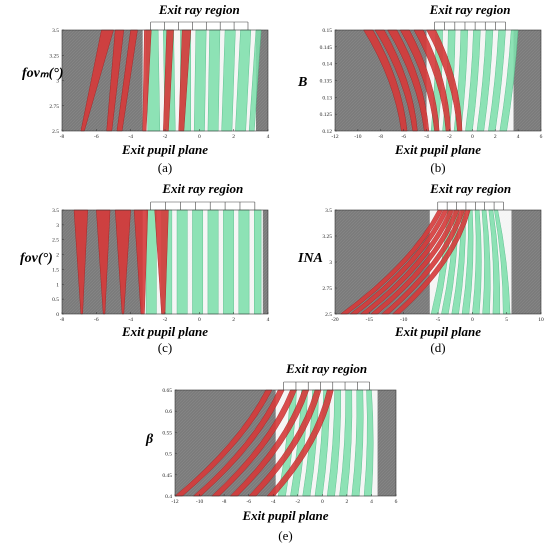 The height and width of the screenshot is (550, 548). What do you see at coordinates (302, 82) in the screenshot?
I see `y-axis-label: B` at bounding box center [302, 82].